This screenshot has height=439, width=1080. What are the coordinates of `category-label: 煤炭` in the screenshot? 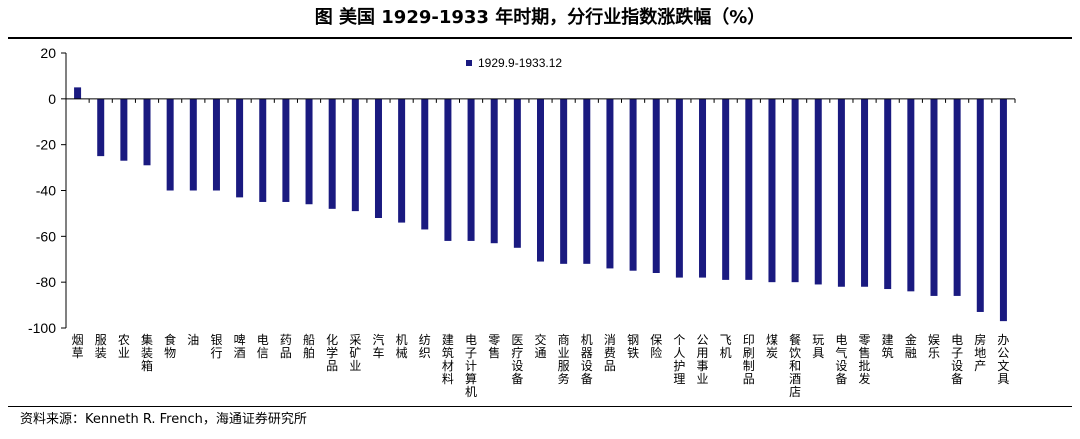 It's located at (772, 346).